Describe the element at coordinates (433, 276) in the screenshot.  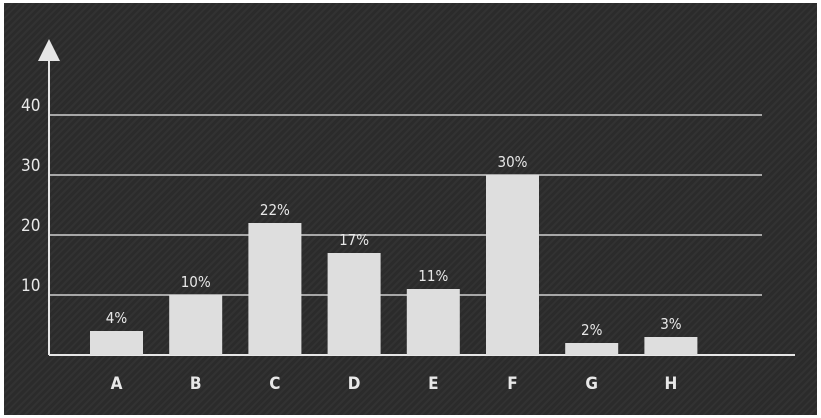
I see `data-label-e: 11%` at that location.